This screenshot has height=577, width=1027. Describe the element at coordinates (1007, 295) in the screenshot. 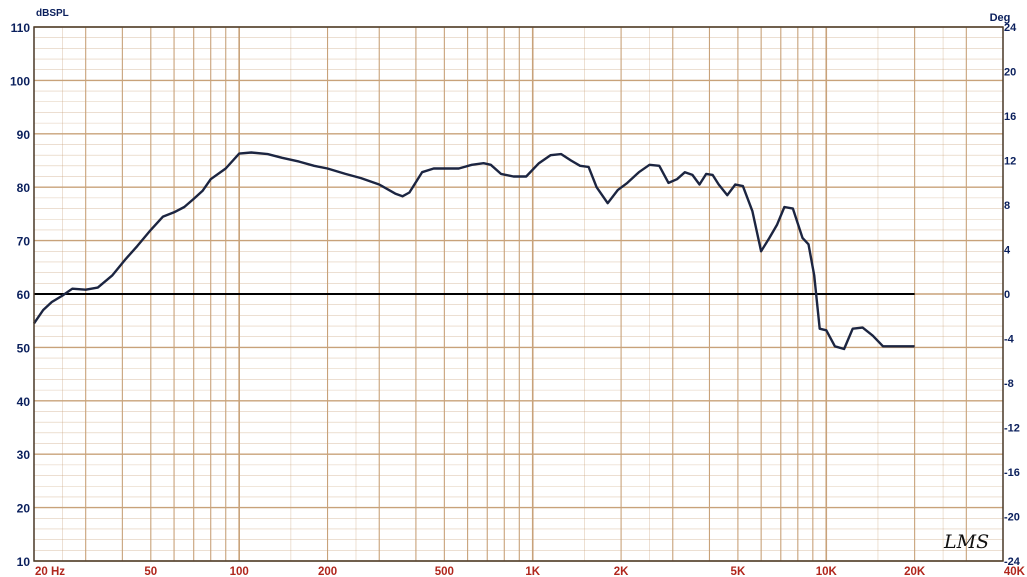

I see `y-tick-label-right: 0` at that location.